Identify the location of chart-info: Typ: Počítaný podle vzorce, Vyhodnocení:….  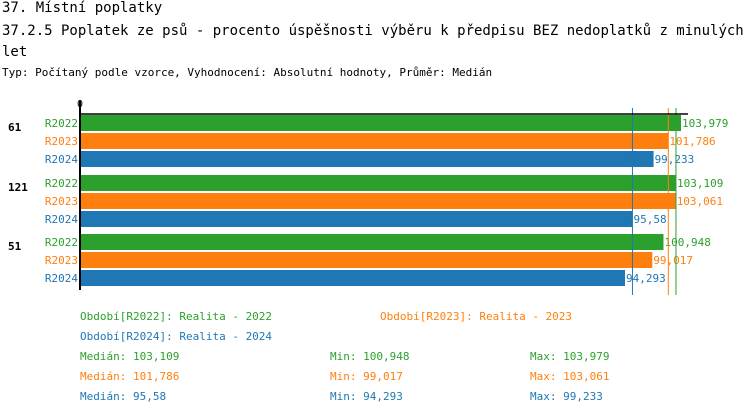
(247, 72).